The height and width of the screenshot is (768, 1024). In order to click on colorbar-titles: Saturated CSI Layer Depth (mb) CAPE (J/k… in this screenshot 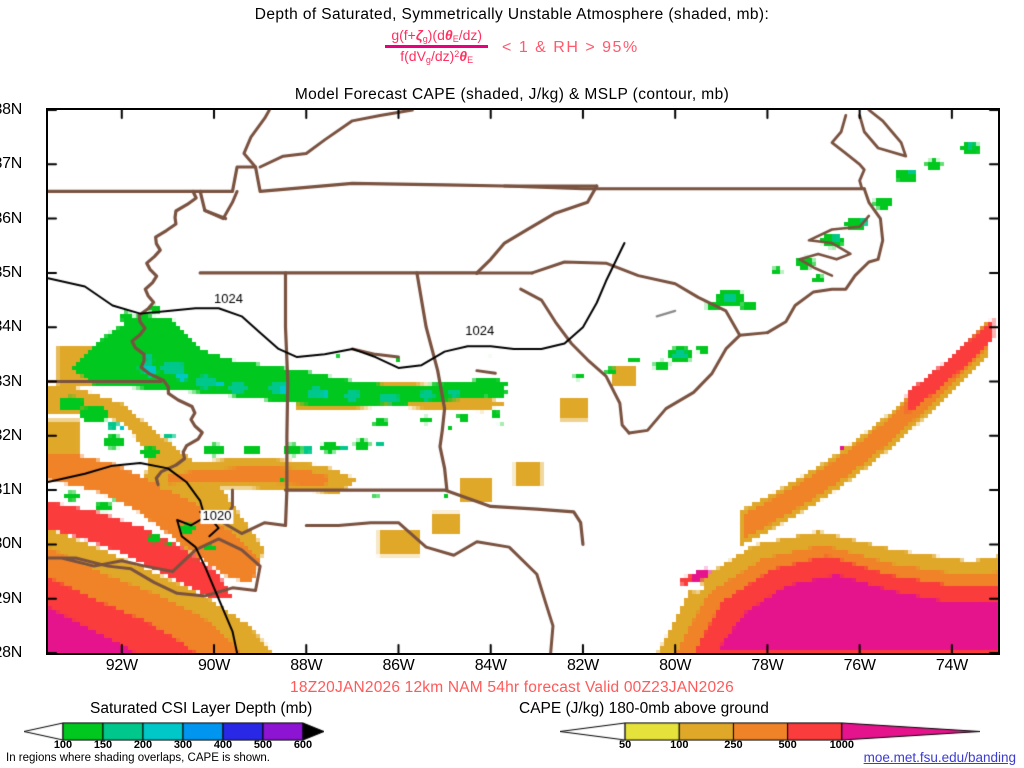, I will do `click(512, 710)`.